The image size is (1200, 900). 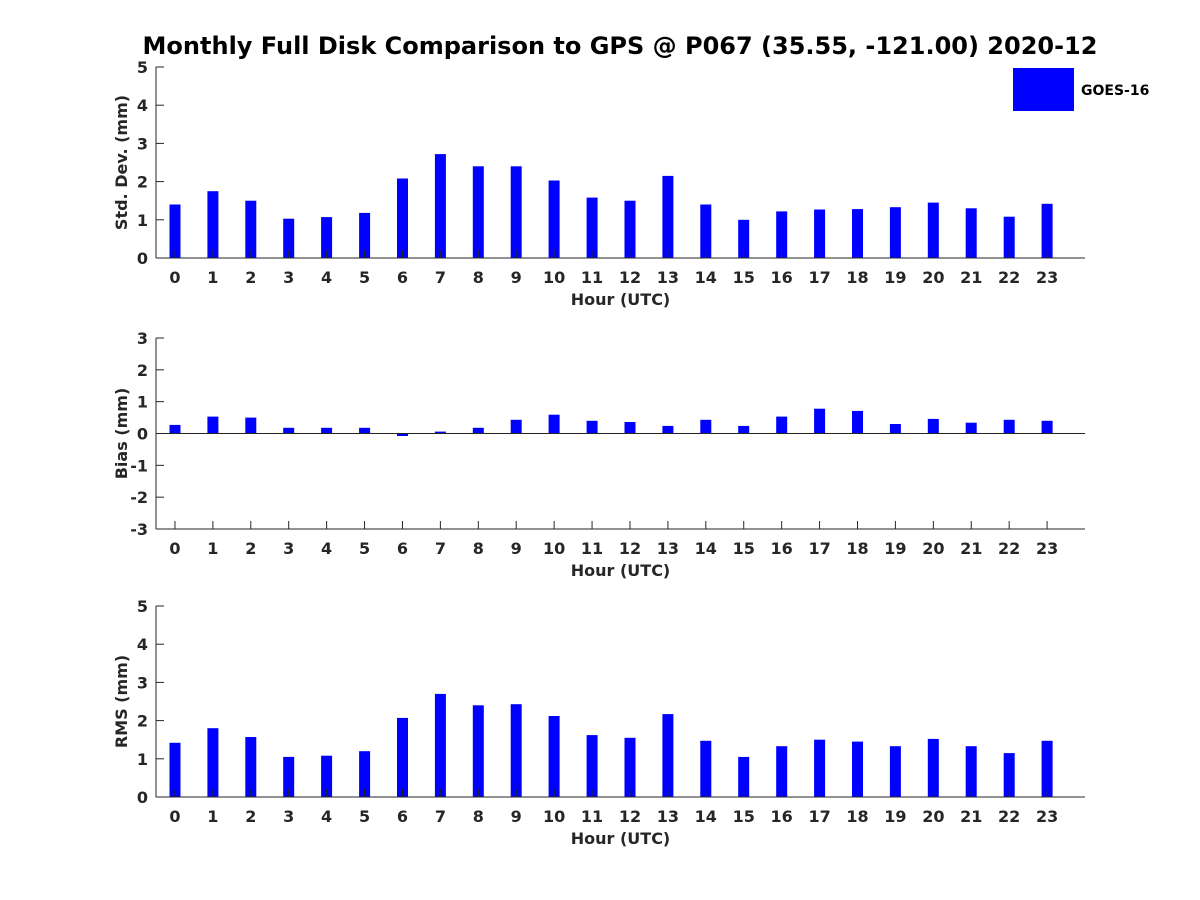 What do you see at coordinates (744, 548) in the screenshot?
I see `x-tick-label: 15` at bounding box center [744, 548].